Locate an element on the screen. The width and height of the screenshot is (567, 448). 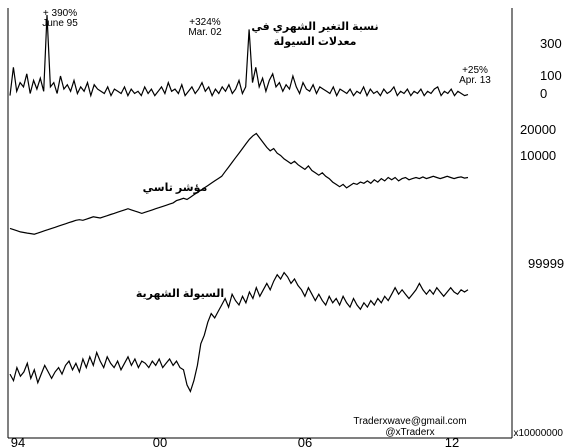
top-title-line1: نسبة التغير الشهري في is located at coordinates (314, 27).